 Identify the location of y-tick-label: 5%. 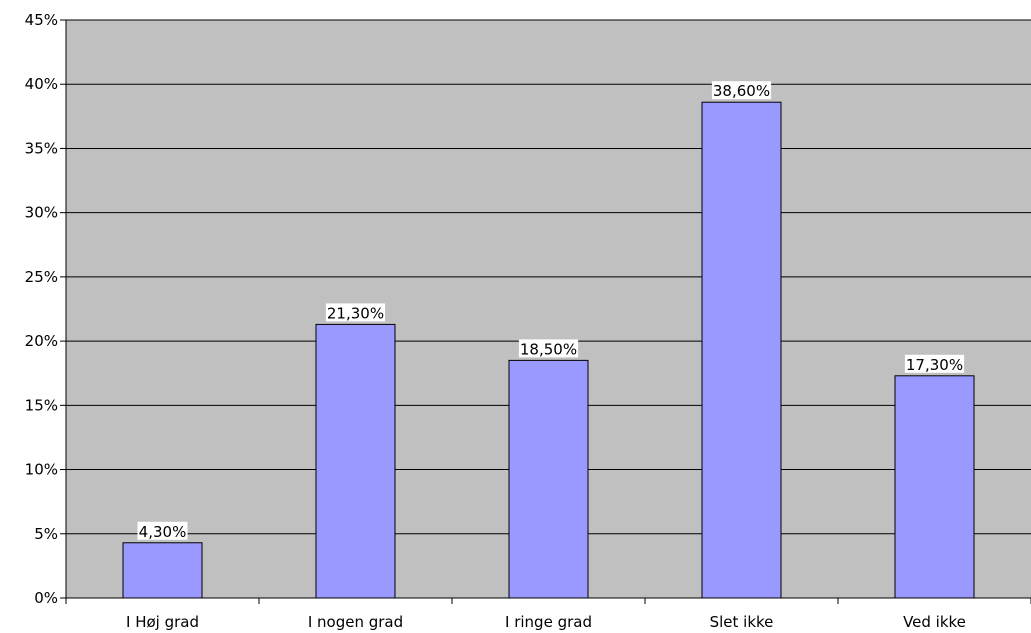
(46, 534).